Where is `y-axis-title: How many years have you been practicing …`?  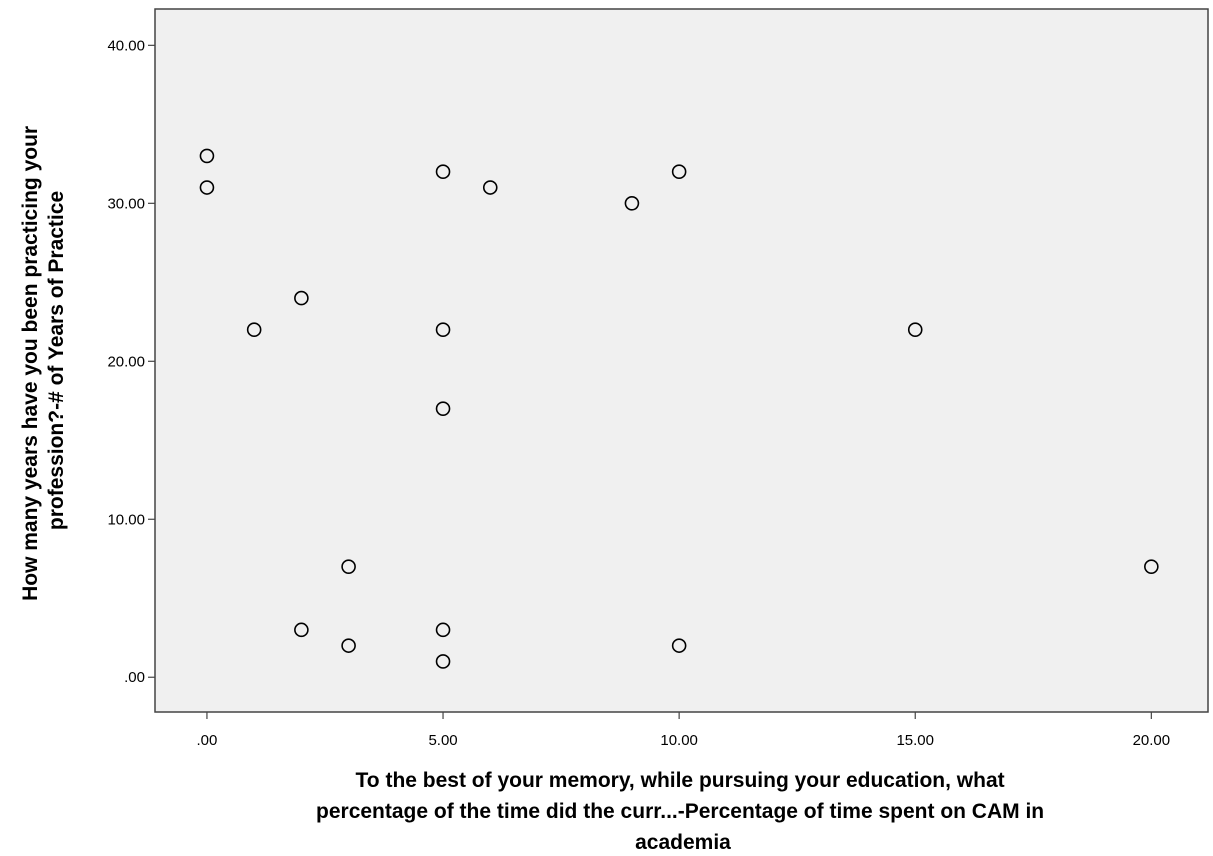 y-axis-title: How many years have you been practicing … is located at coordinates (43, 360).